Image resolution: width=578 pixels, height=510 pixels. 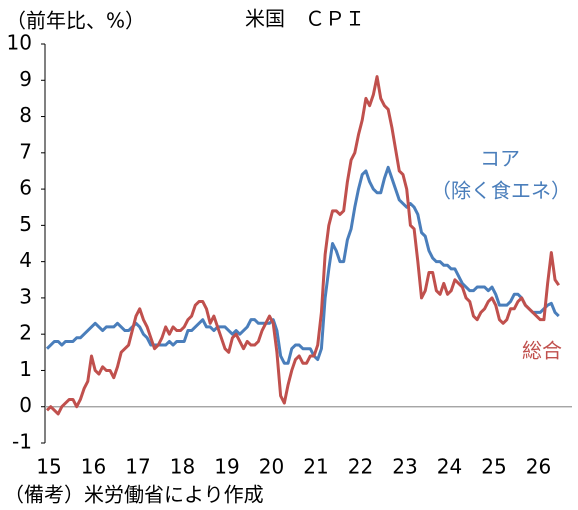 What do you see at coordinates (360, 467) in the screenshot?
I see `x-tick-label: 22` at bounding box center [360, 467].